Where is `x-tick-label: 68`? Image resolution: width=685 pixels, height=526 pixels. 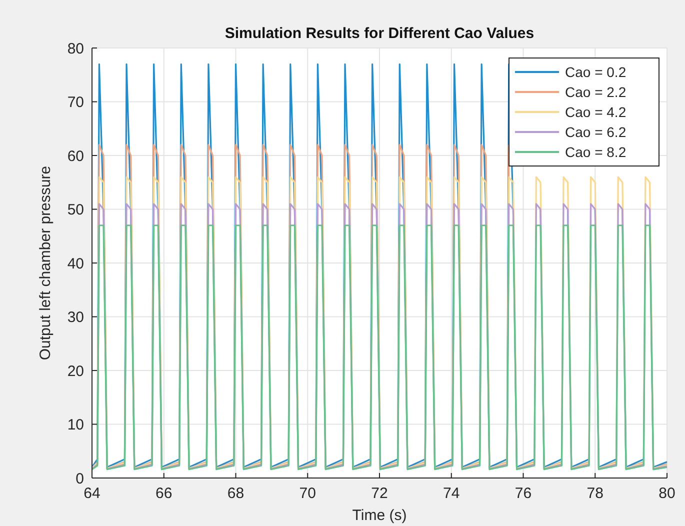 x-tick-label: 68 is located at coordinates (235, 493).